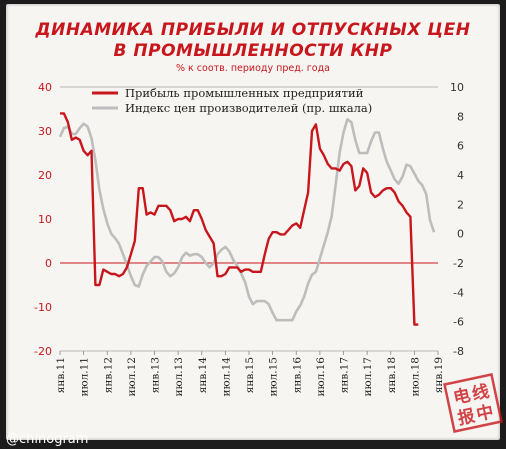  What do you see at coordinates (457, 87) in the screenshot?
I see `y-right-tick-label: 10` at bounding box center [457, 87].